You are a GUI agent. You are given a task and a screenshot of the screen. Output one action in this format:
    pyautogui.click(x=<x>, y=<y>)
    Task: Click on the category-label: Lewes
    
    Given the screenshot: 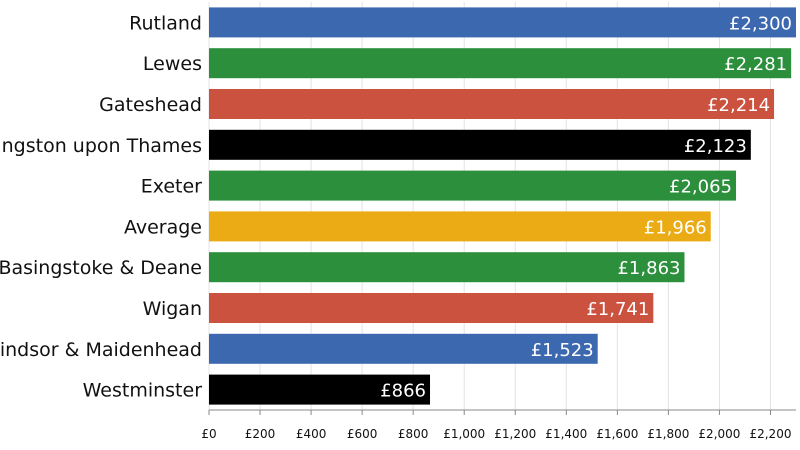 What is the action you would take?
    pyautogui.click(x=172, y=64)
    